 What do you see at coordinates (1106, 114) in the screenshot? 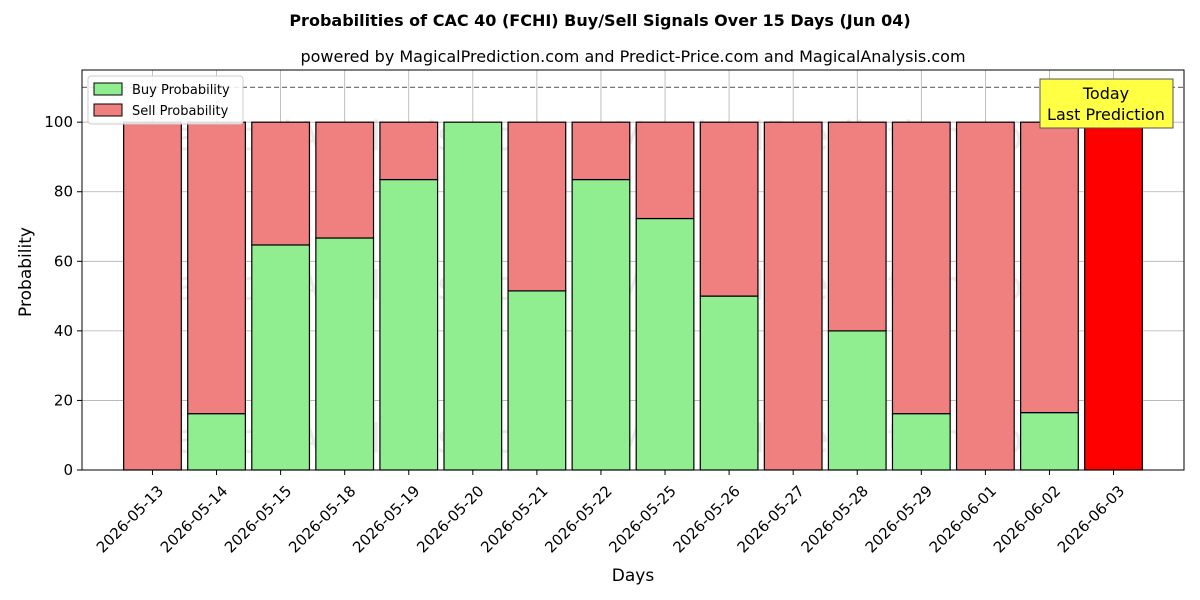
I see `callout-line-2: Last Prediction` at bounding box center [1106, 114].